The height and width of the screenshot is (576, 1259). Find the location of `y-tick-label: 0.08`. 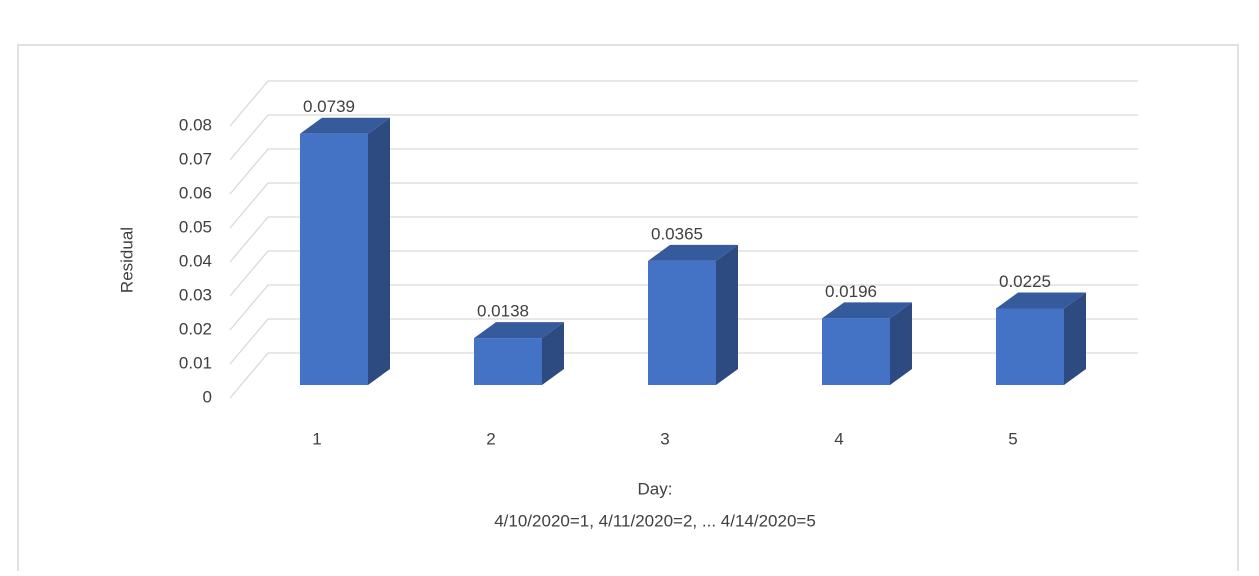

y-tick-label: 0.08 is located at coordinates (195, 124).